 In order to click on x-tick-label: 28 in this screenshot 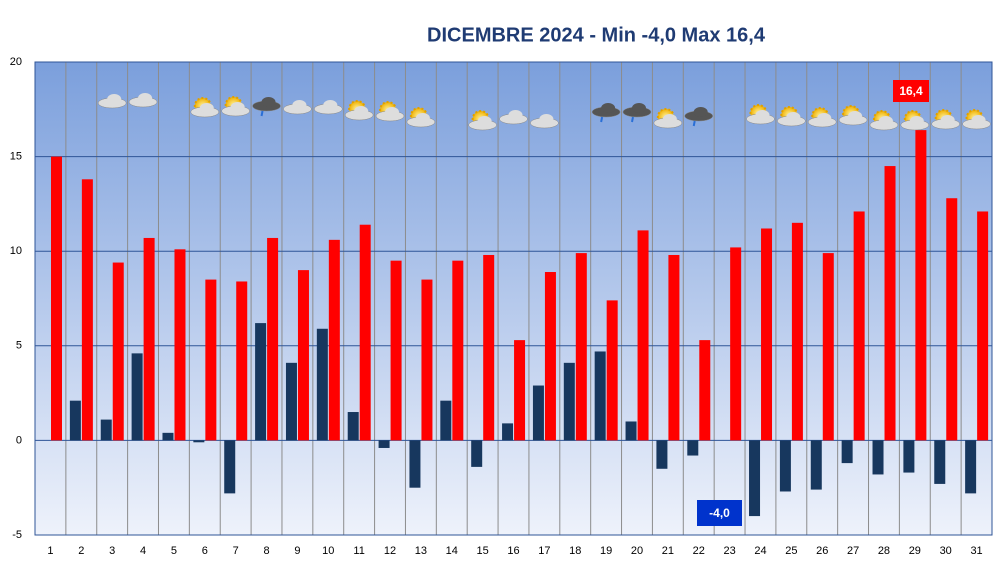, I will do `click(884, 551)`.